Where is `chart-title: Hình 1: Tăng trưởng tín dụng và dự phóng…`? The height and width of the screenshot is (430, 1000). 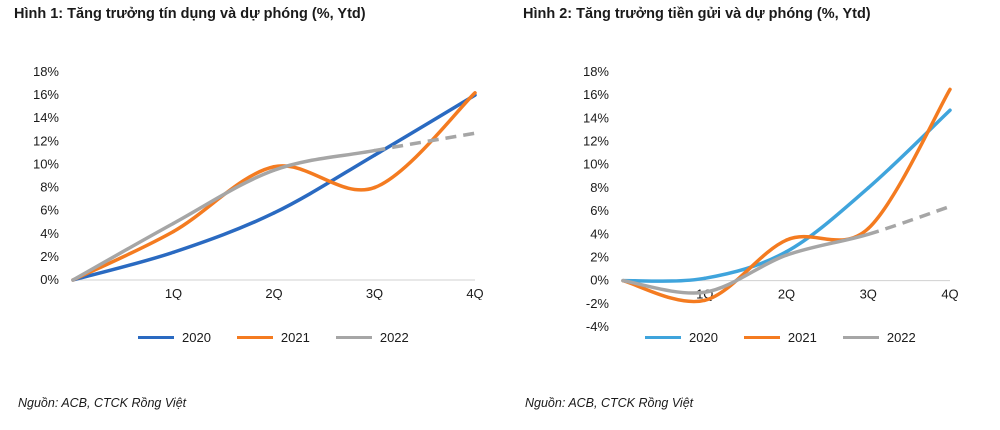 chart-title: Hình 1: Tăng trưởng tín dụng và dự phóng… is located at coordinates (190, 14).